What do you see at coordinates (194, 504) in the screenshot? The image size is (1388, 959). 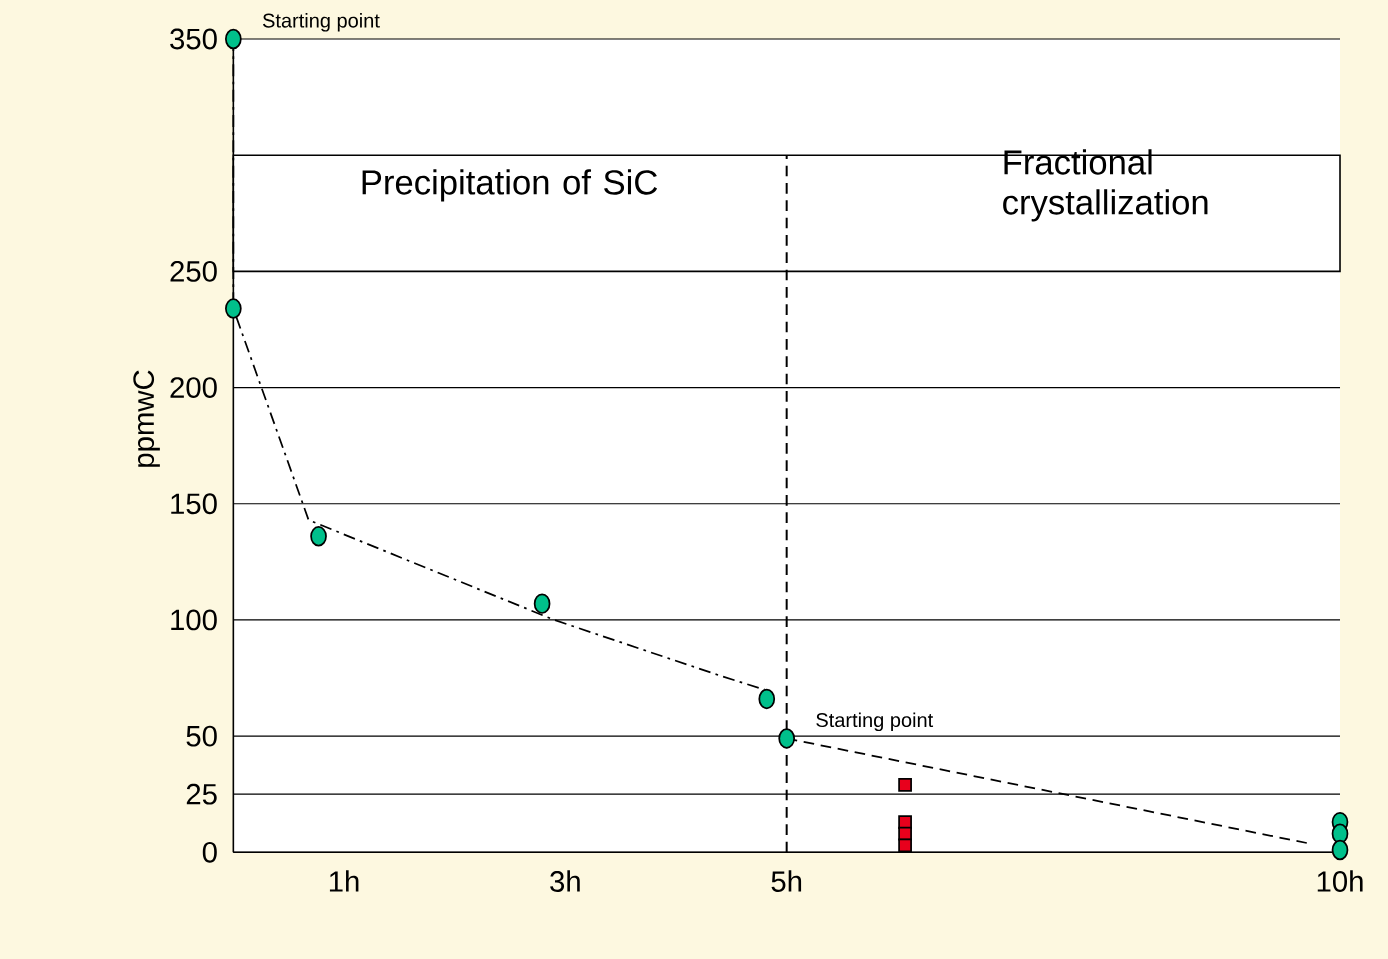 I see `y-tick-label: 150` at bounding box center [194, 504].